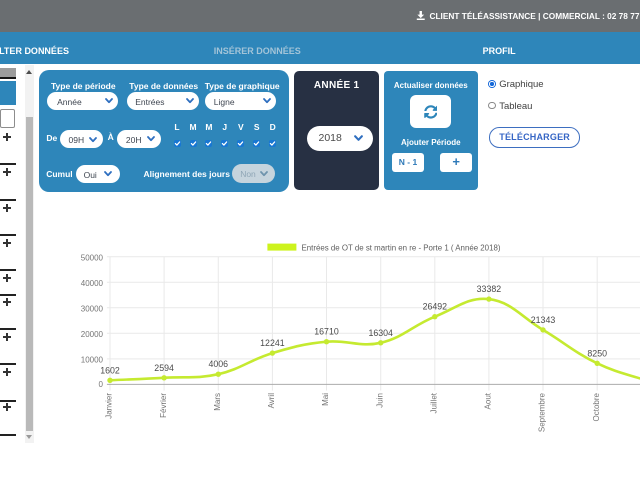 Image resolution: width=640 pixels, height=480 pixels. I want to click on svg-text: 0, so click(101, 384).